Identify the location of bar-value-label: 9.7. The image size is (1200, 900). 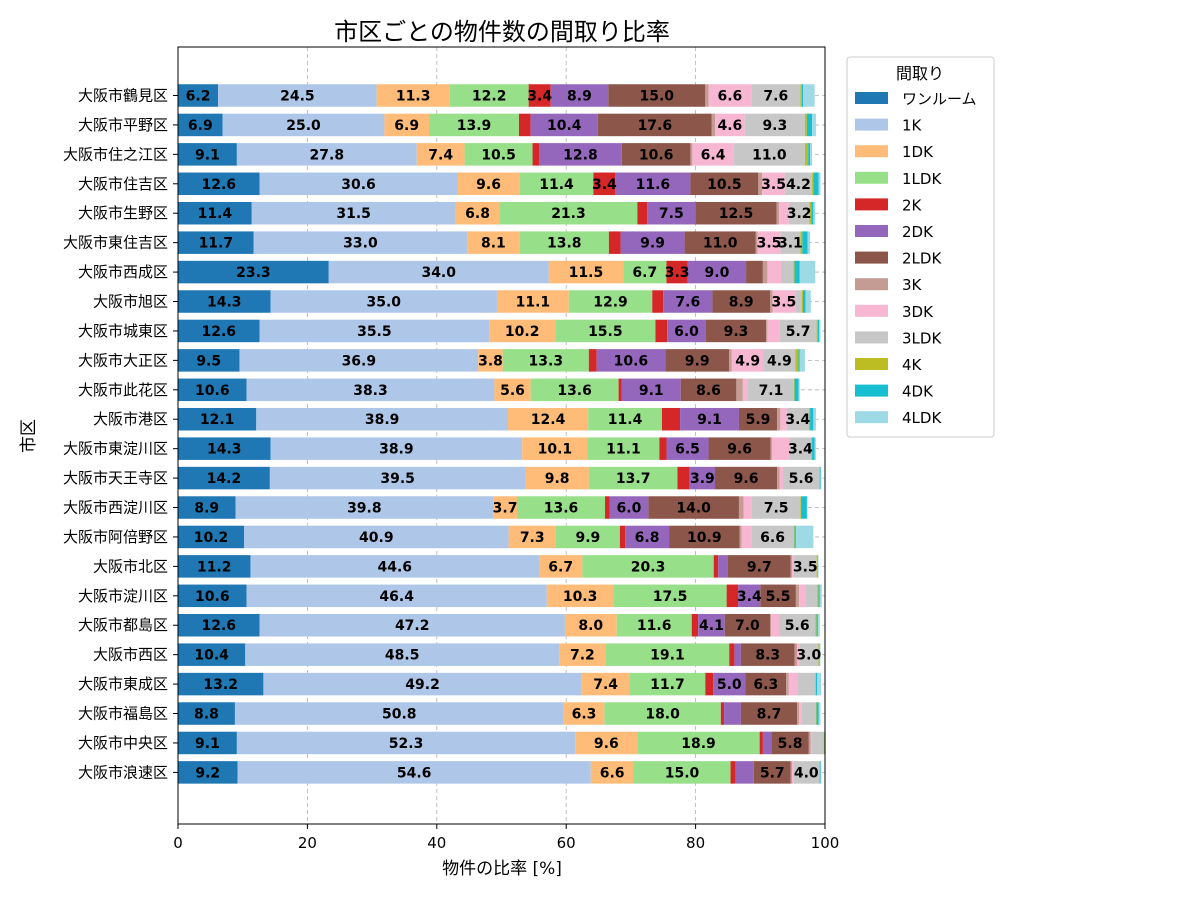
(759, 567).